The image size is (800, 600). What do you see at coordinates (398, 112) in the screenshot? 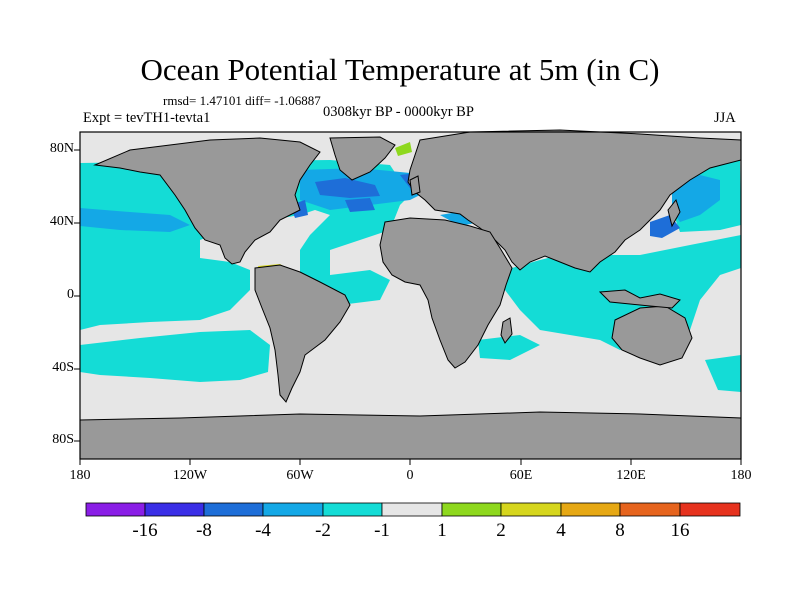
I see `period-label: 0308kyr BP - 0000kyr BP` at bounding box center [398, 112].